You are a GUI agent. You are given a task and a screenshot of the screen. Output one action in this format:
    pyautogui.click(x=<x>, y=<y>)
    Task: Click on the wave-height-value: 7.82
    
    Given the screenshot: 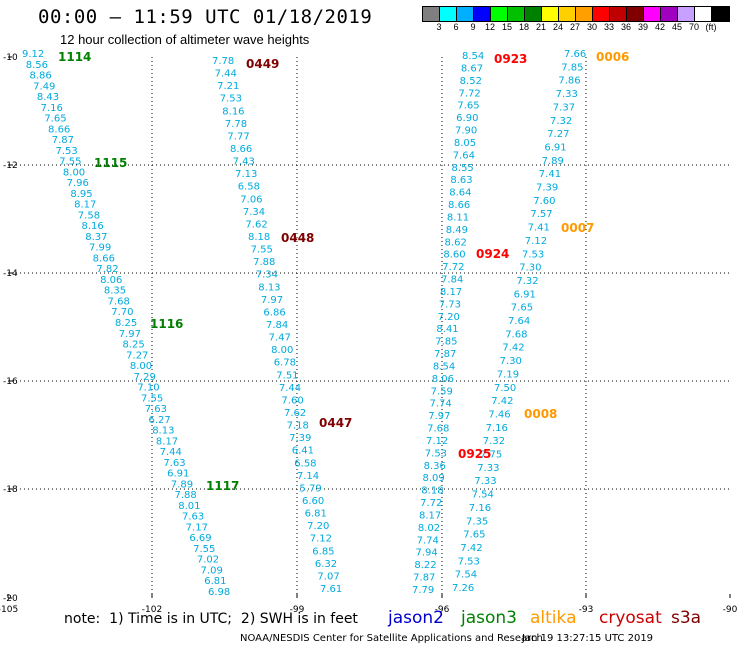 What is the action you would take?
    pyautogui.click(x=107, y=269)
    